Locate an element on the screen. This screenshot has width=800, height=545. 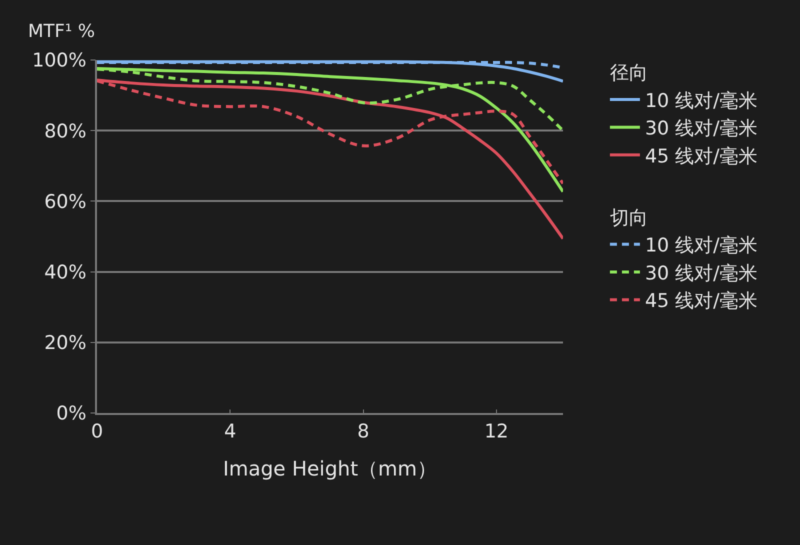
y-tick-label: 80% is located at coordinates (65, 131).